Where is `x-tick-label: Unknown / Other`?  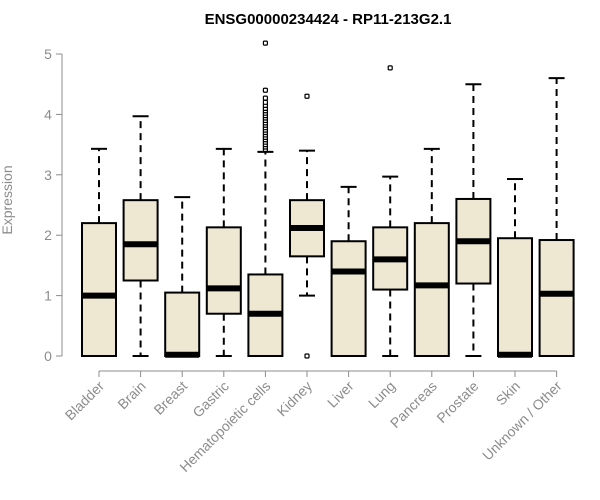
x-tick-label: Unknown / Other is located at coordinates (522, 421).